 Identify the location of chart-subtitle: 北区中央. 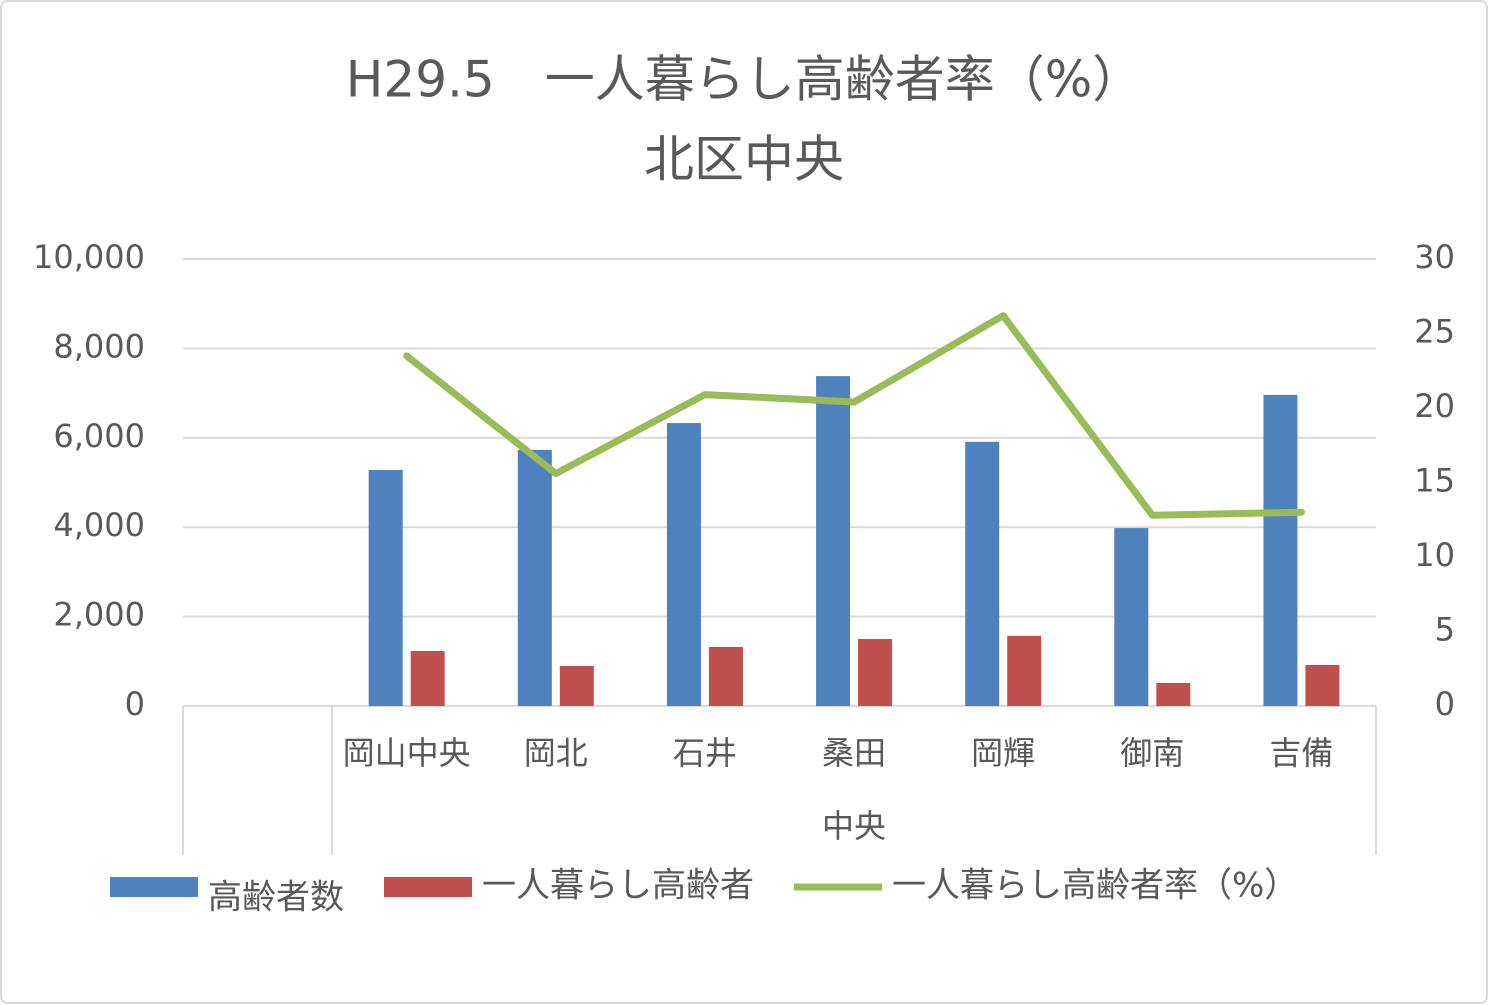
(744, 160).